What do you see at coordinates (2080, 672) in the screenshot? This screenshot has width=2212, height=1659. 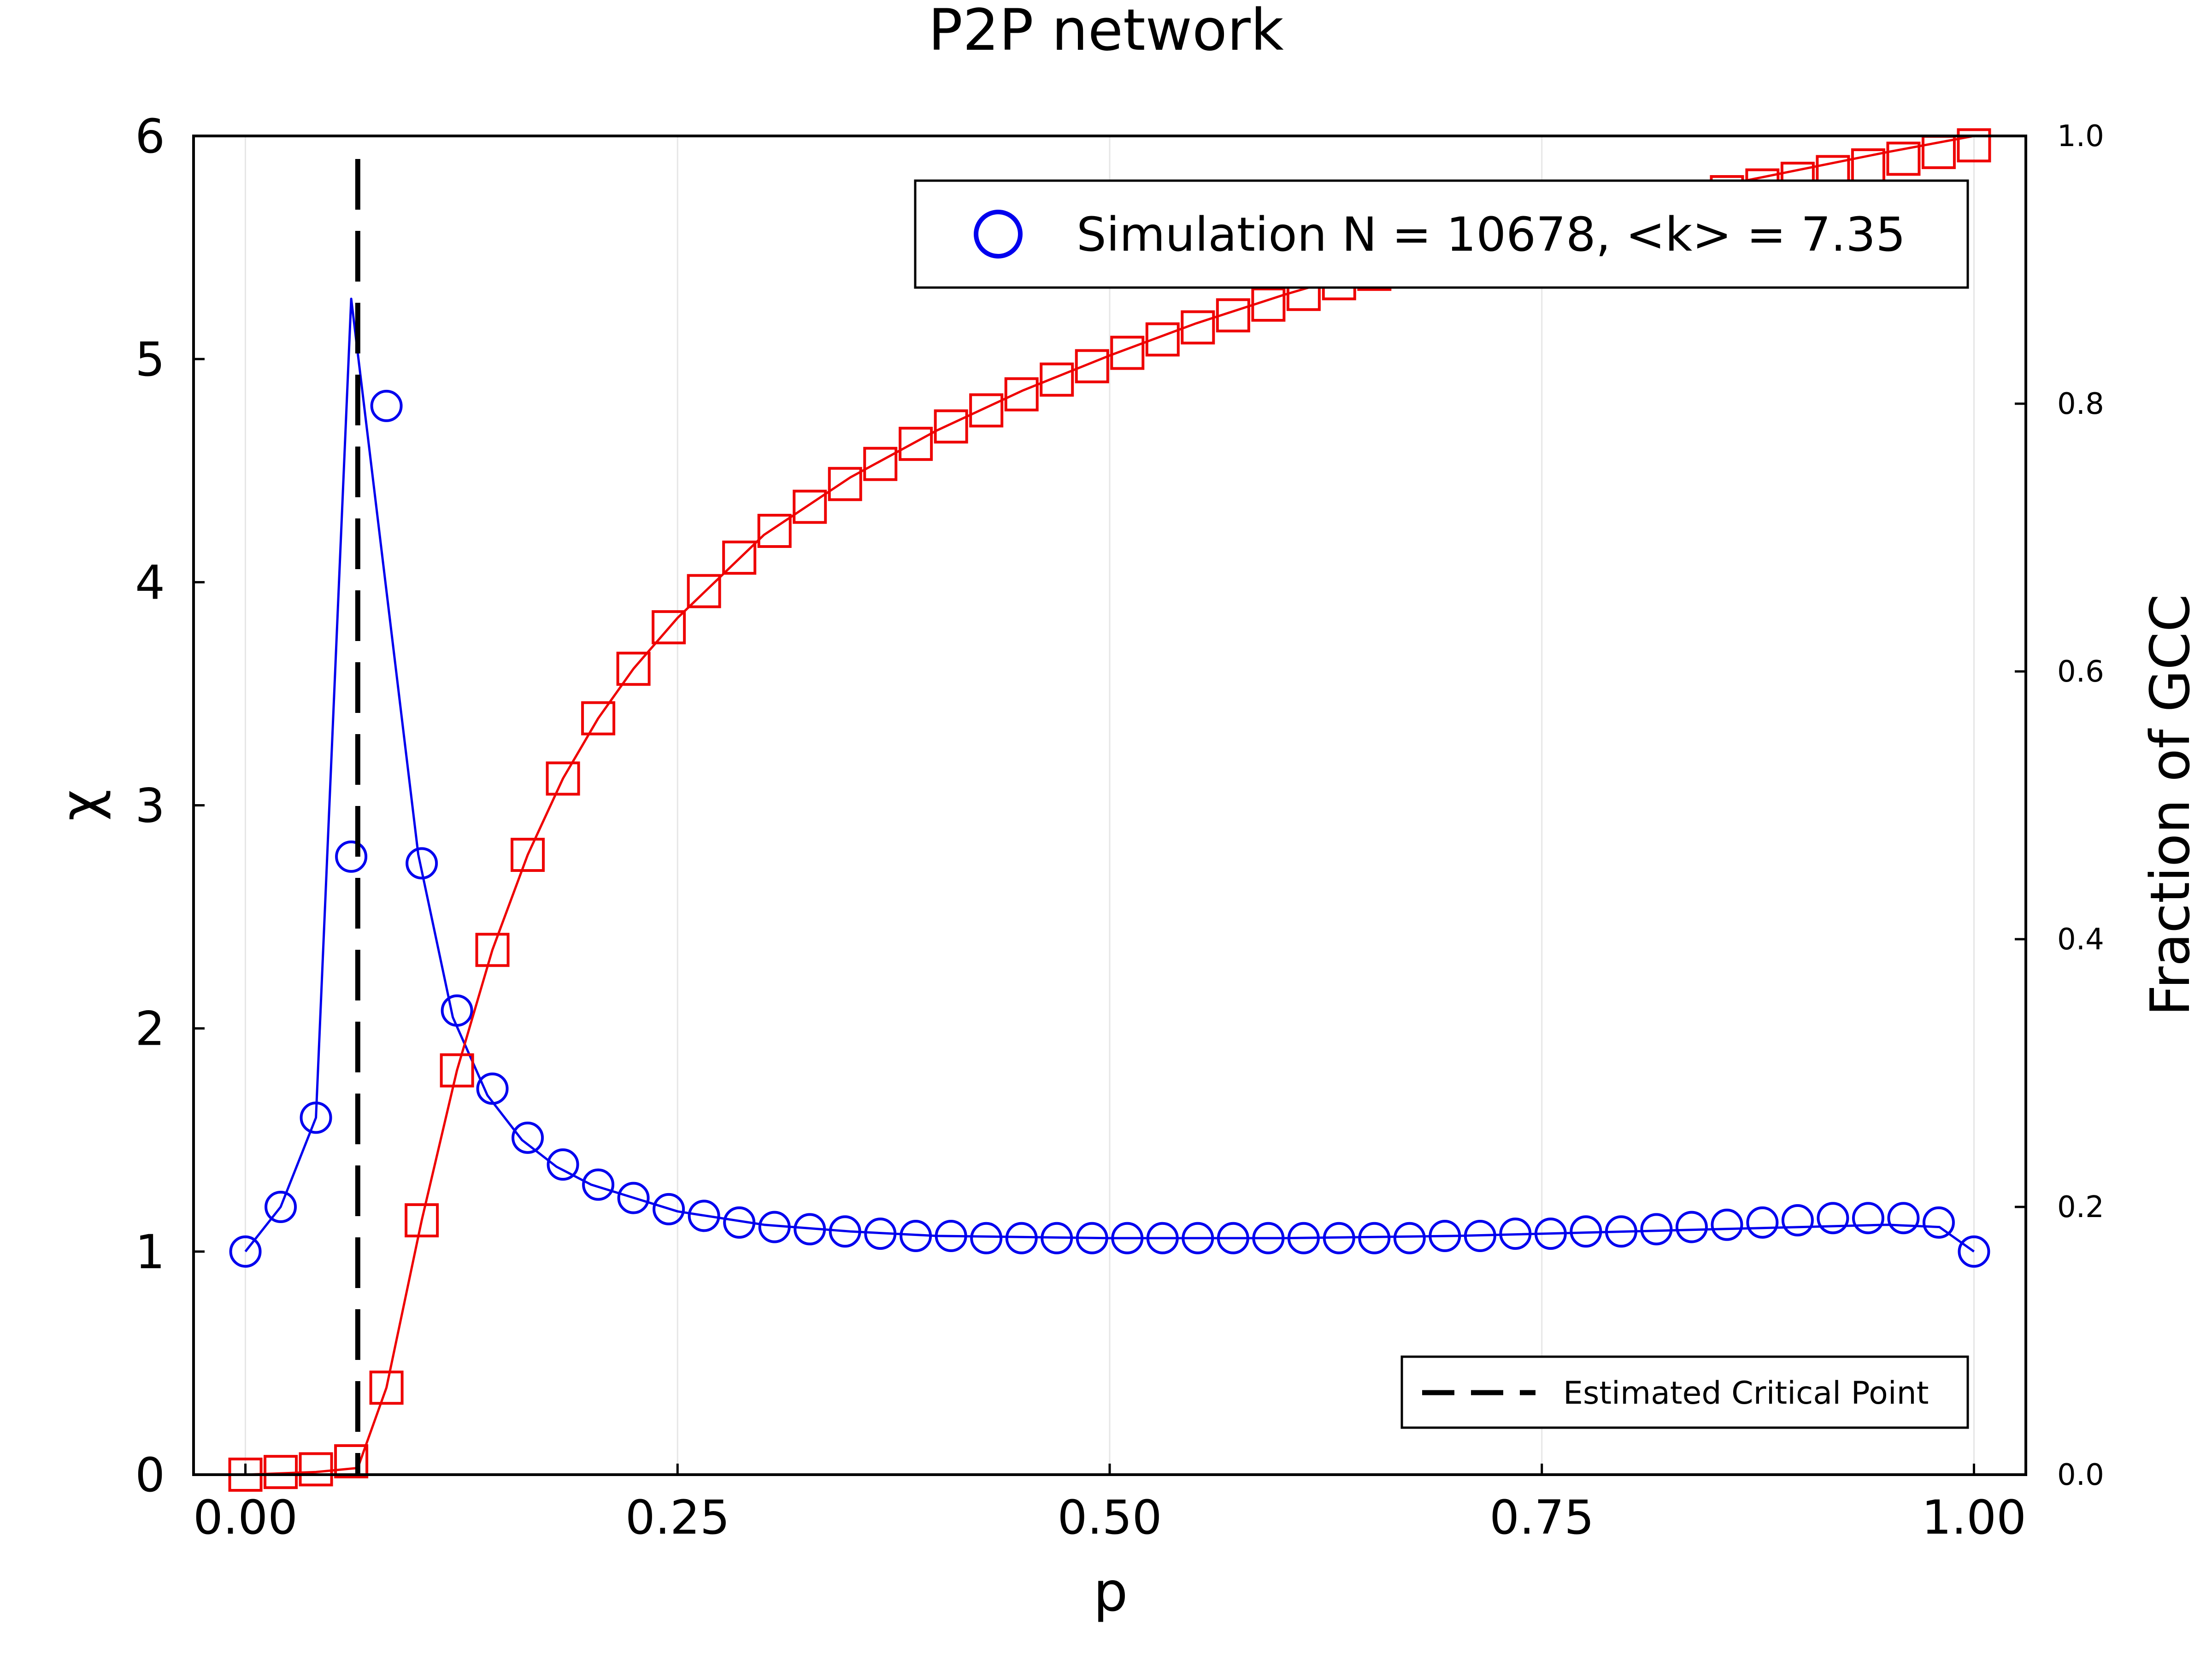 I see `right-y-tick-label: 0.6` at bounding box center [2080, 672].